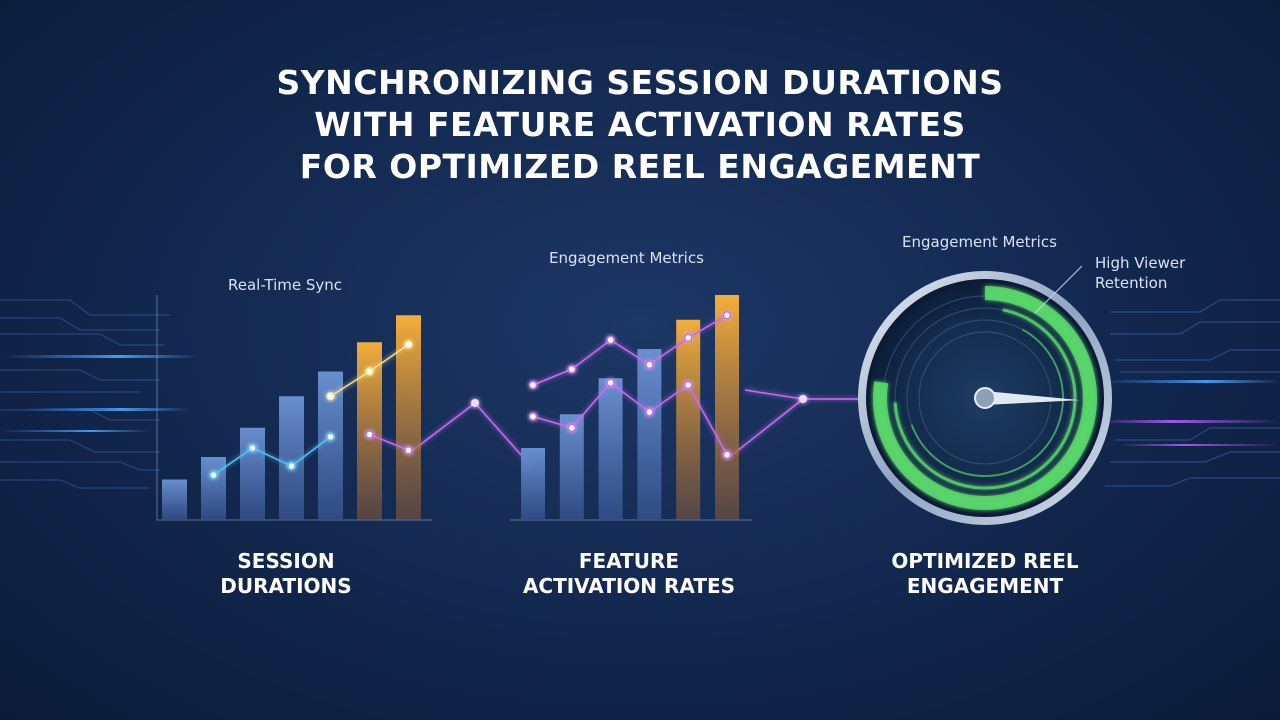 The image size is (1280, 720). I want to click on connector-left, so click(469, 433).